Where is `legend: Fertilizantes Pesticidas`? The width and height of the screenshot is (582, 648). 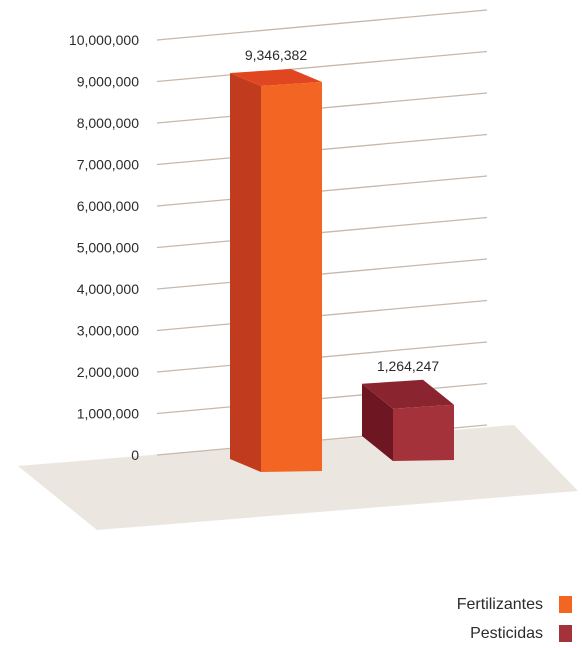 legend: Fertilizantes Pesticidas is located at coordinates (514, 619).